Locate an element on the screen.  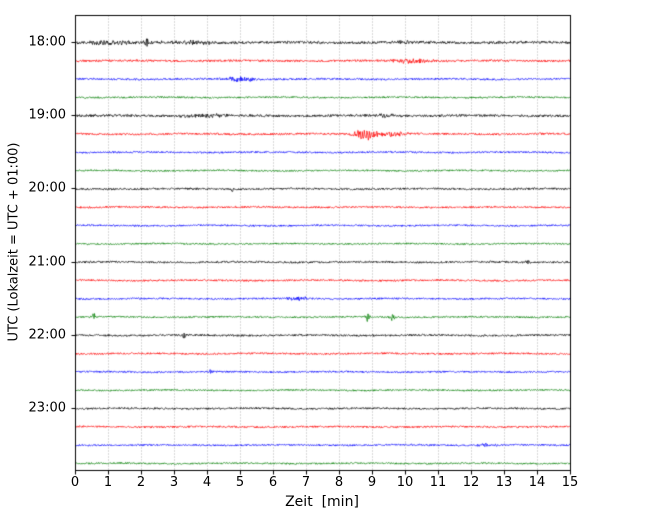
x-tick-label: 8 is located at coordinates (339, 482).